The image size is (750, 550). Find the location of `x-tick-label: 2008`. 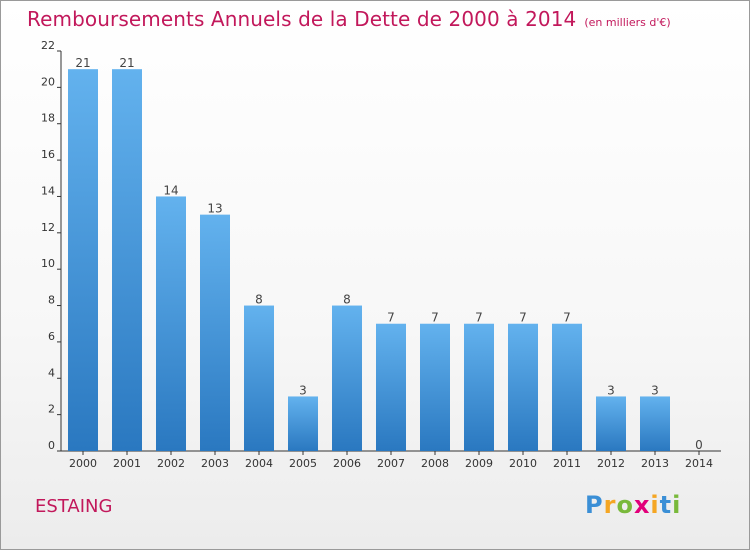

x-tick-label: 2008 is located at coordinates (435, 463).